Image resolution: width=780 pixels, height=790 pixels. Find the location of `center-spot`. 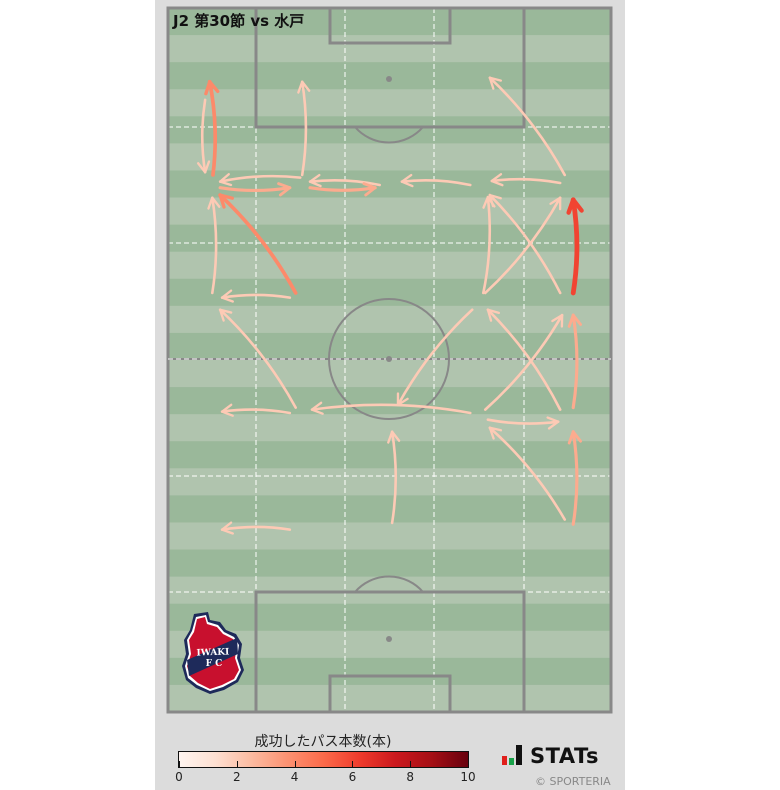

center-spot is located at coordinates (389, 359).